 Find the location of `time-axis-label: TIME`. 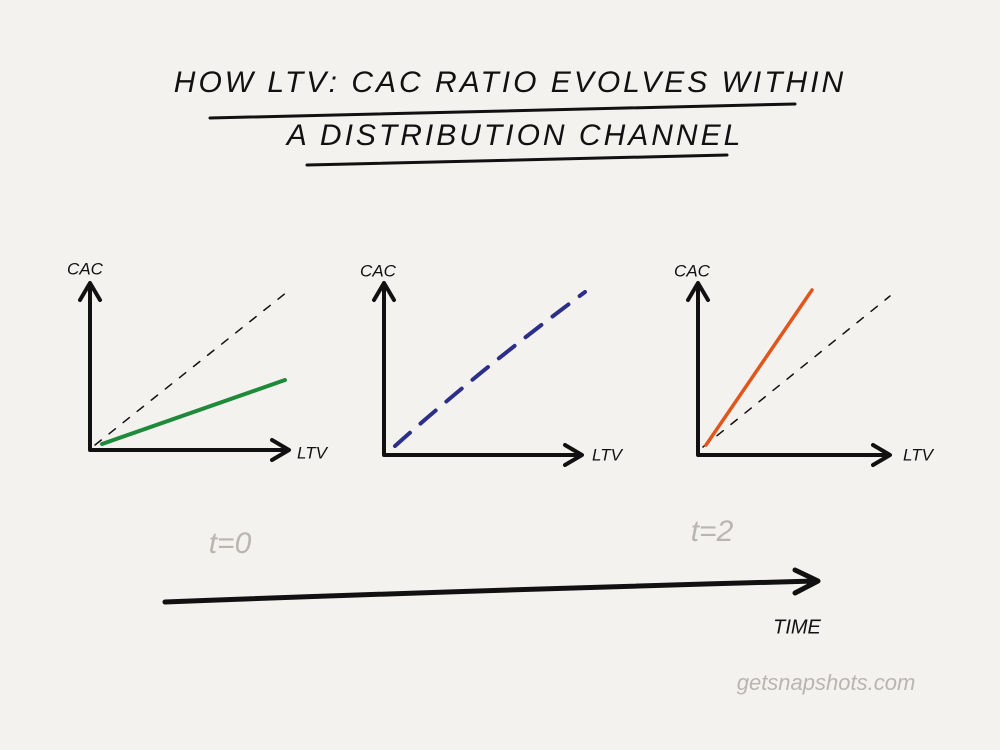

time-axis-label: TIME is located at coordinates (797, 627).